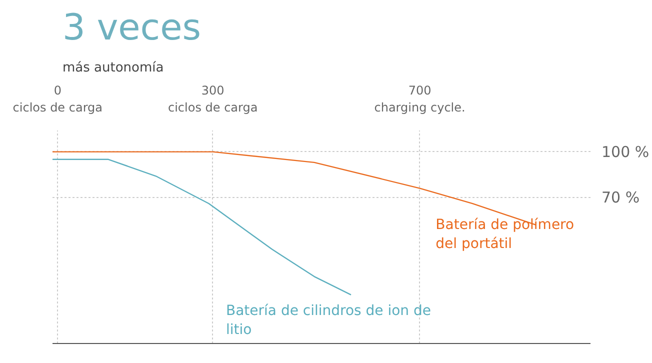 Image resolution: width=652 pixels, height=363 pixels. I want to click on y-tick-label: 70 %, so click(621, 197).